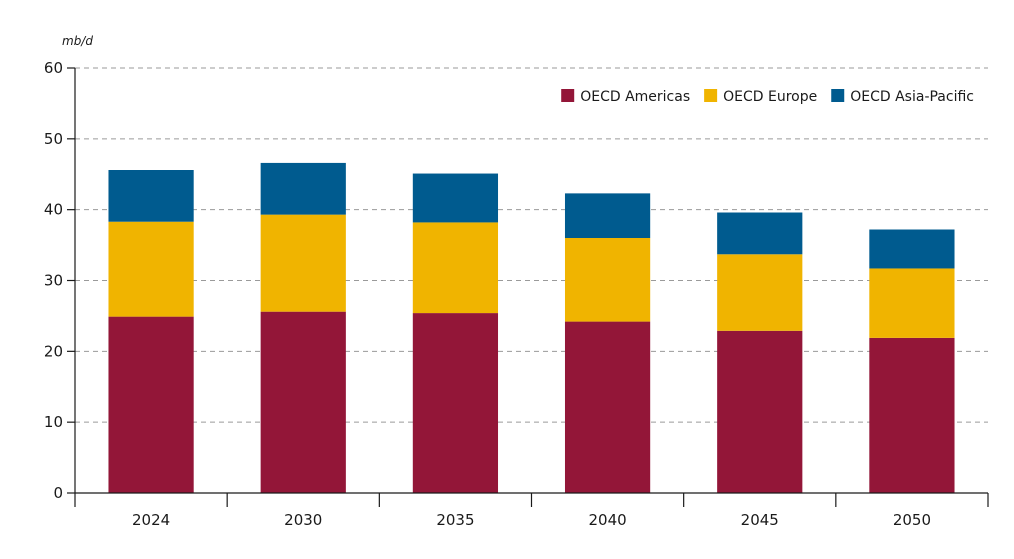  I want to click on legend-label: OECD Europe, so click(770, 97).